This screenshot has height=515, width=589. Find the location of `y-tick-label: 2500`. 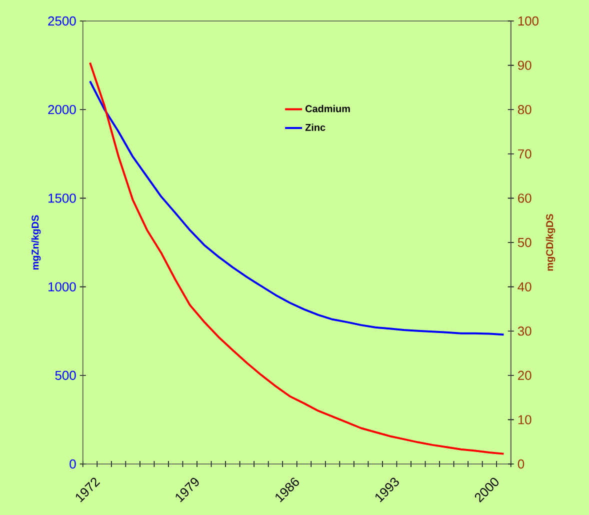

y-tick-label: 2500 is located at coordinates (62, 21).